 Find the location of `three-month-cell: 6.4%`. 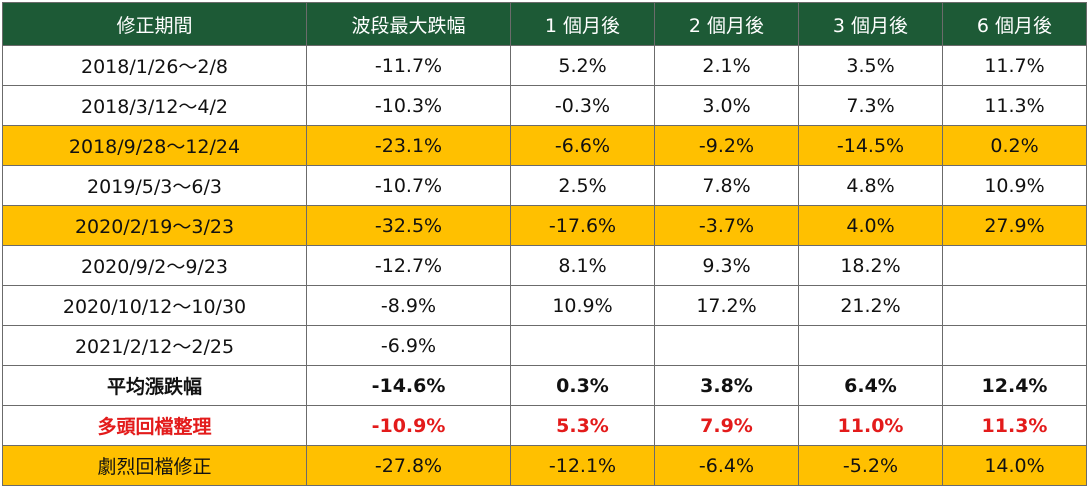

three-month-cell: 6.4% is located at coordinates (870, 385).